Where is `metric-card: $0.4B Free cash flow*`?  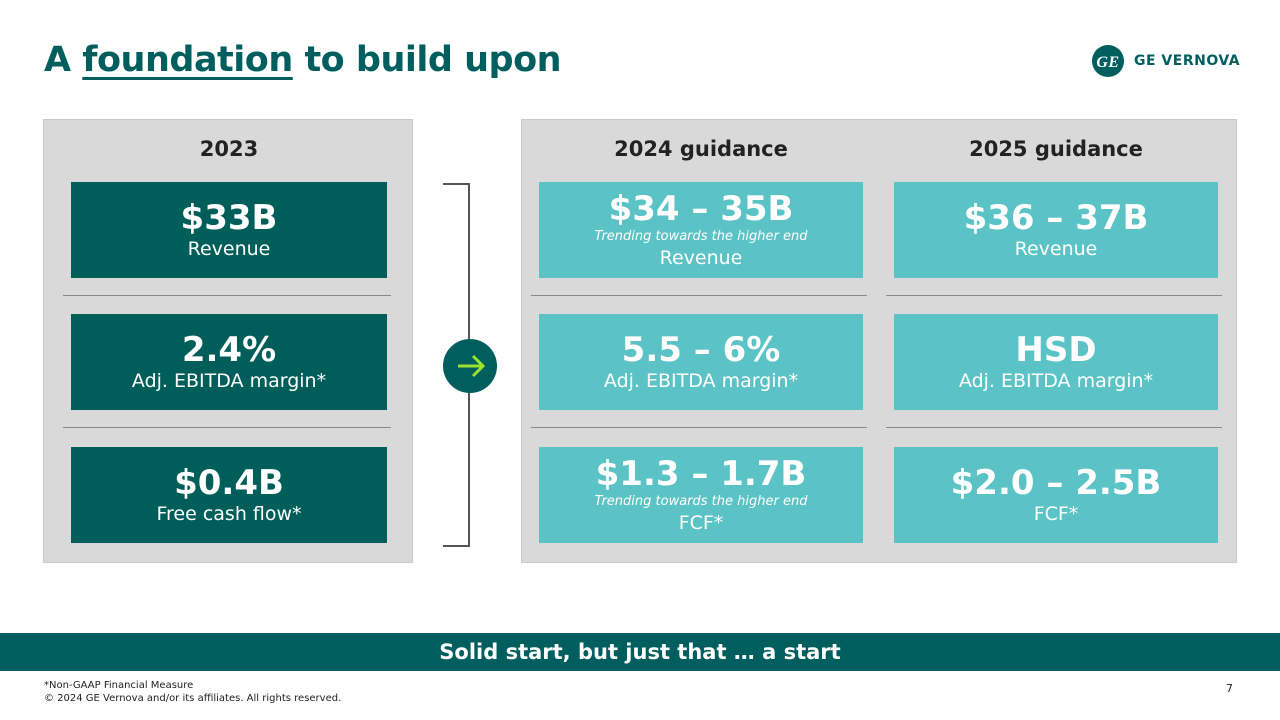
metric-card: $0.4B Free cash flow* is located at coordinates (229, 495).